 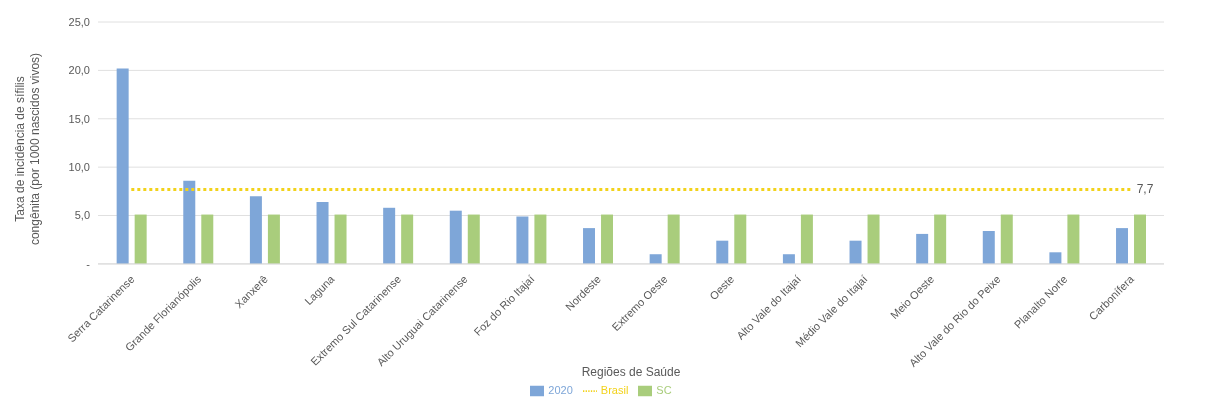 I want to click on y-tick-label: 20,0, so click(x=79, y=70).